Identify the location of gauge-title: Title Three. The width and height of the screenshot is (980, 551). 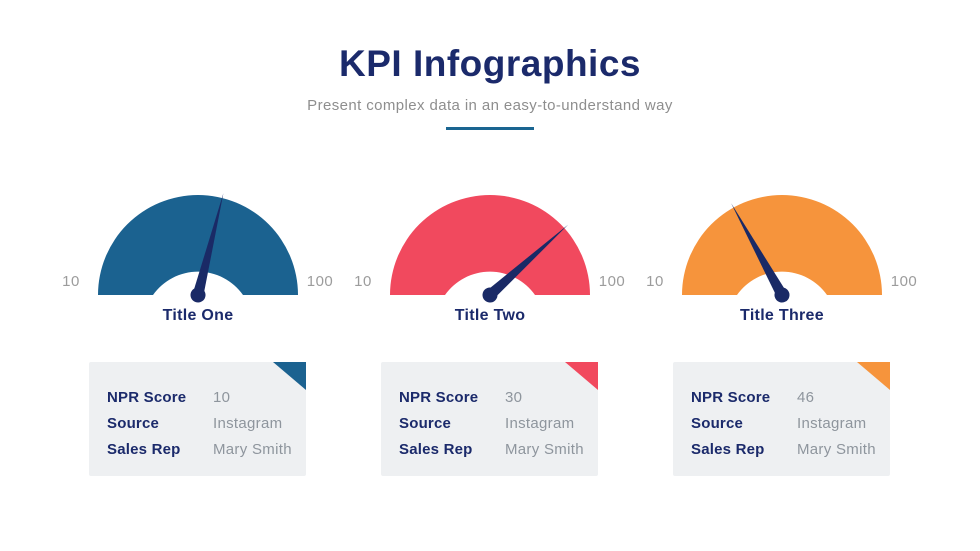
(782, 315).